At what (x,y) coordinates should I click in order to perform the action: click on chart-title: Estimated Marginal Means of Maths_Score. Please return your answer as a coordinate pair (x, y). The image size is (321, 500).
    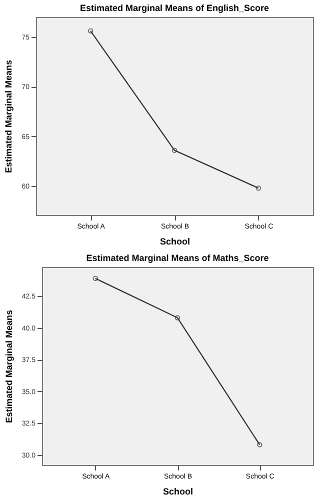
    Looking at the image, I should click on (177, 258).